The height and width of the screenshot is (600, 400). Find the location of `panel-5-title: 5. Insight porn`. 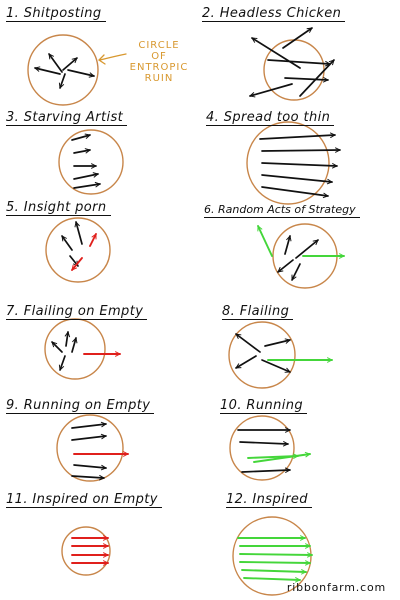

panel-5-title: 5. Insight porn is located at coordinates (58, 208).